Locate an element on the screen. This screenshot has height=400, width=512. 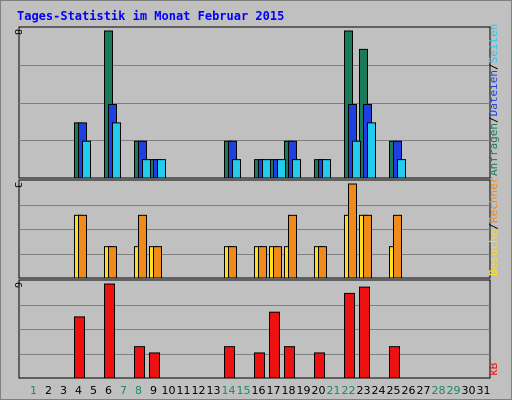
day-label: 26 is located at coordinates (409, 390).